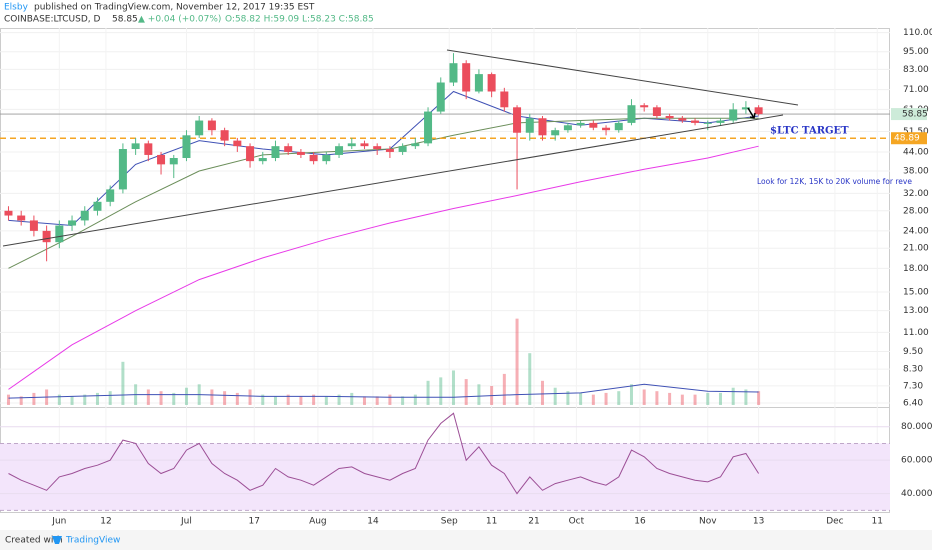 This screenshot has width=932, height=550. Describe the element at coordinates (622, 77) in the screenshot. I see `trendline` at that location.